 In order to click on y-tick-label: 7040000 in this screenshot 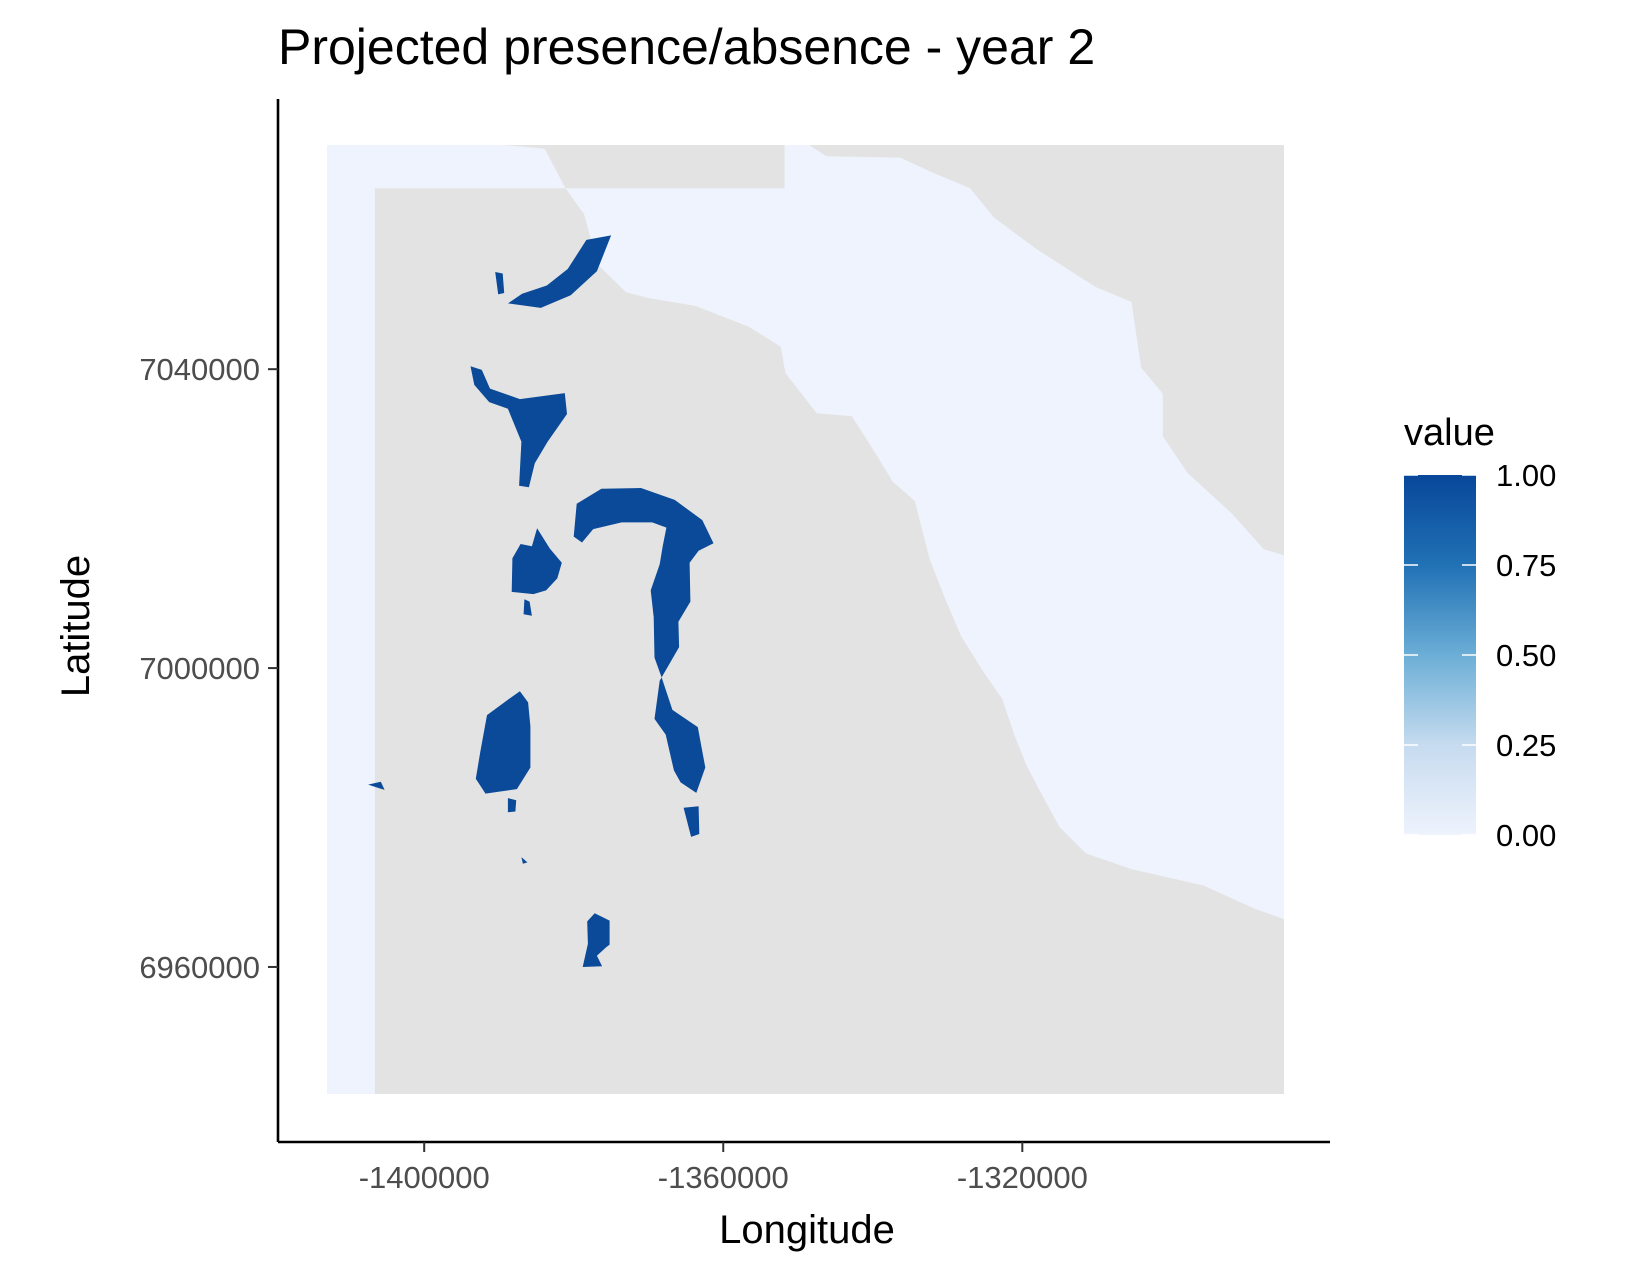, I will do `click(199, 369)`.